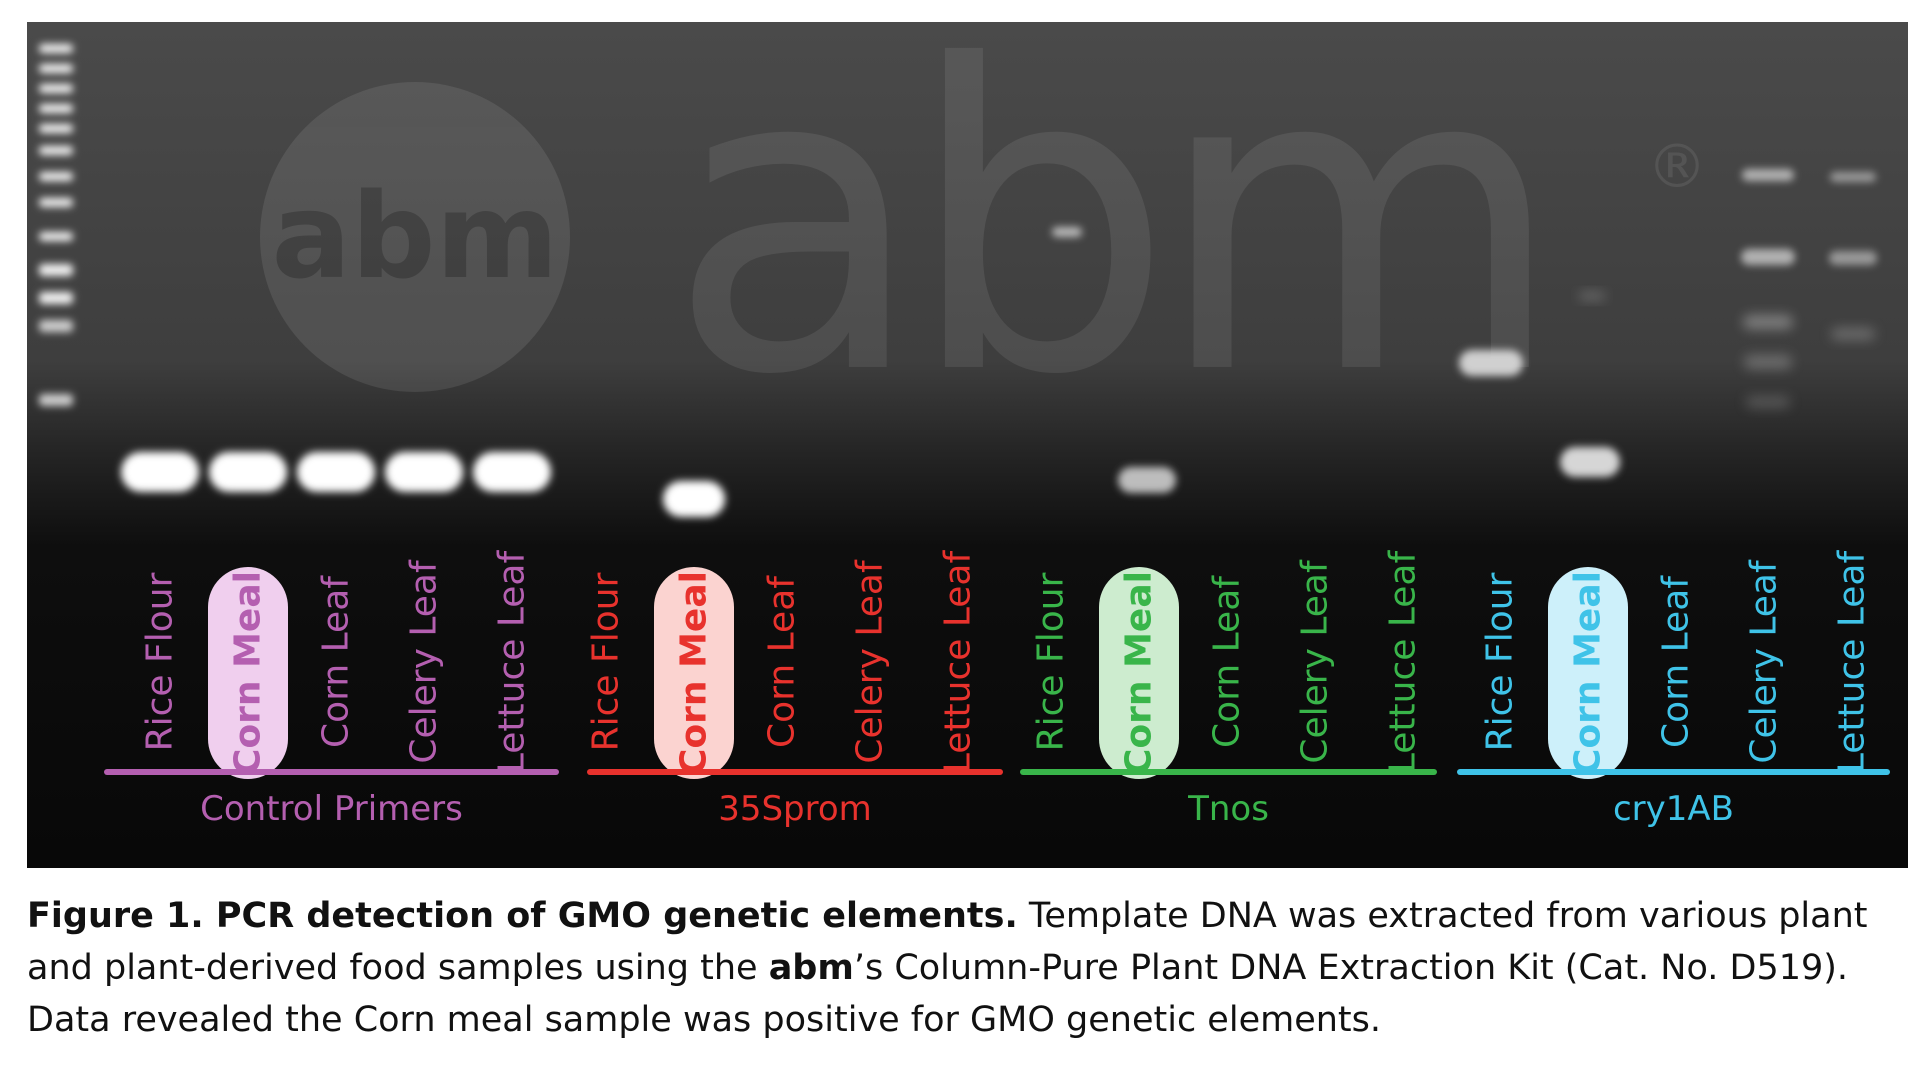 The width and height of the screenshot is (1920, 1080). What do you see at coordinates (811, 968) in the screenshot?
I see `caption-brand: abm` at bounding box center [811, 968].